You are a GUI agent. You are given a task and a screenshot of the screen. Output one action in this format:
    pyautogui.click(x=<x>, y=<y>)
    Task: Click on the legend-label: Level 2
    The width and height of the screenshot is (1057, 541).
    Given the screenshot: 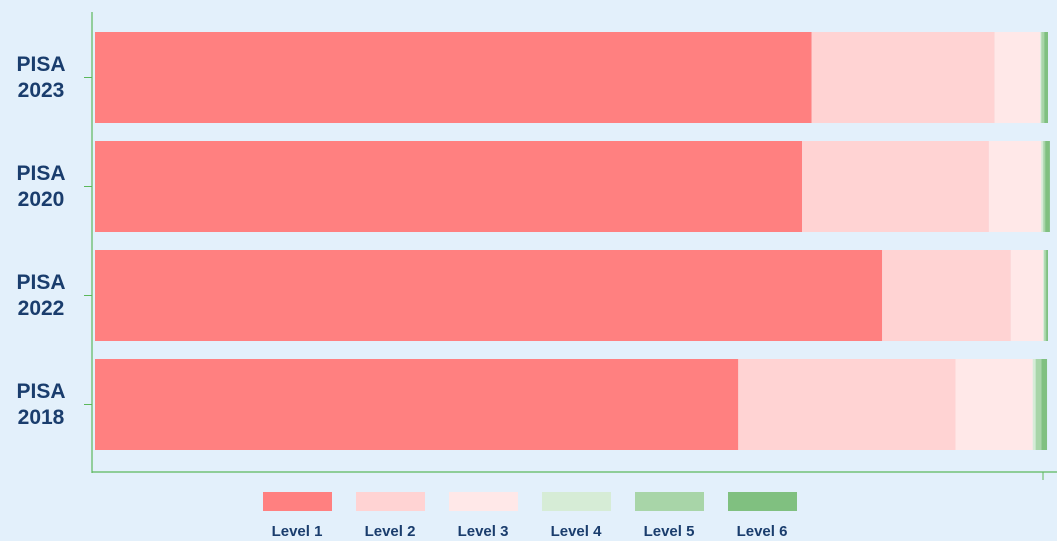 What is the action you would take?
    pyautogui.click(x=390, y=531)
    